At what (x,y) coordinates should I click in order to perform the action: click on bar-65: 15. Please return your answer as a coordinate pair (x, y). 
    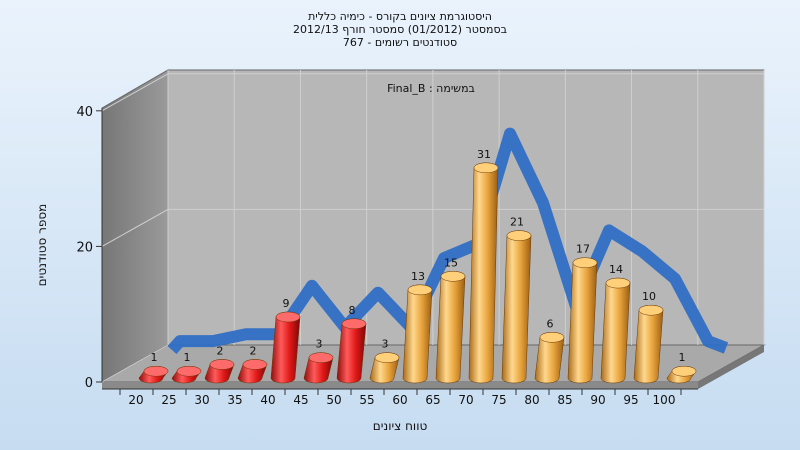
    Looking at the image, I should click on (450, 320).